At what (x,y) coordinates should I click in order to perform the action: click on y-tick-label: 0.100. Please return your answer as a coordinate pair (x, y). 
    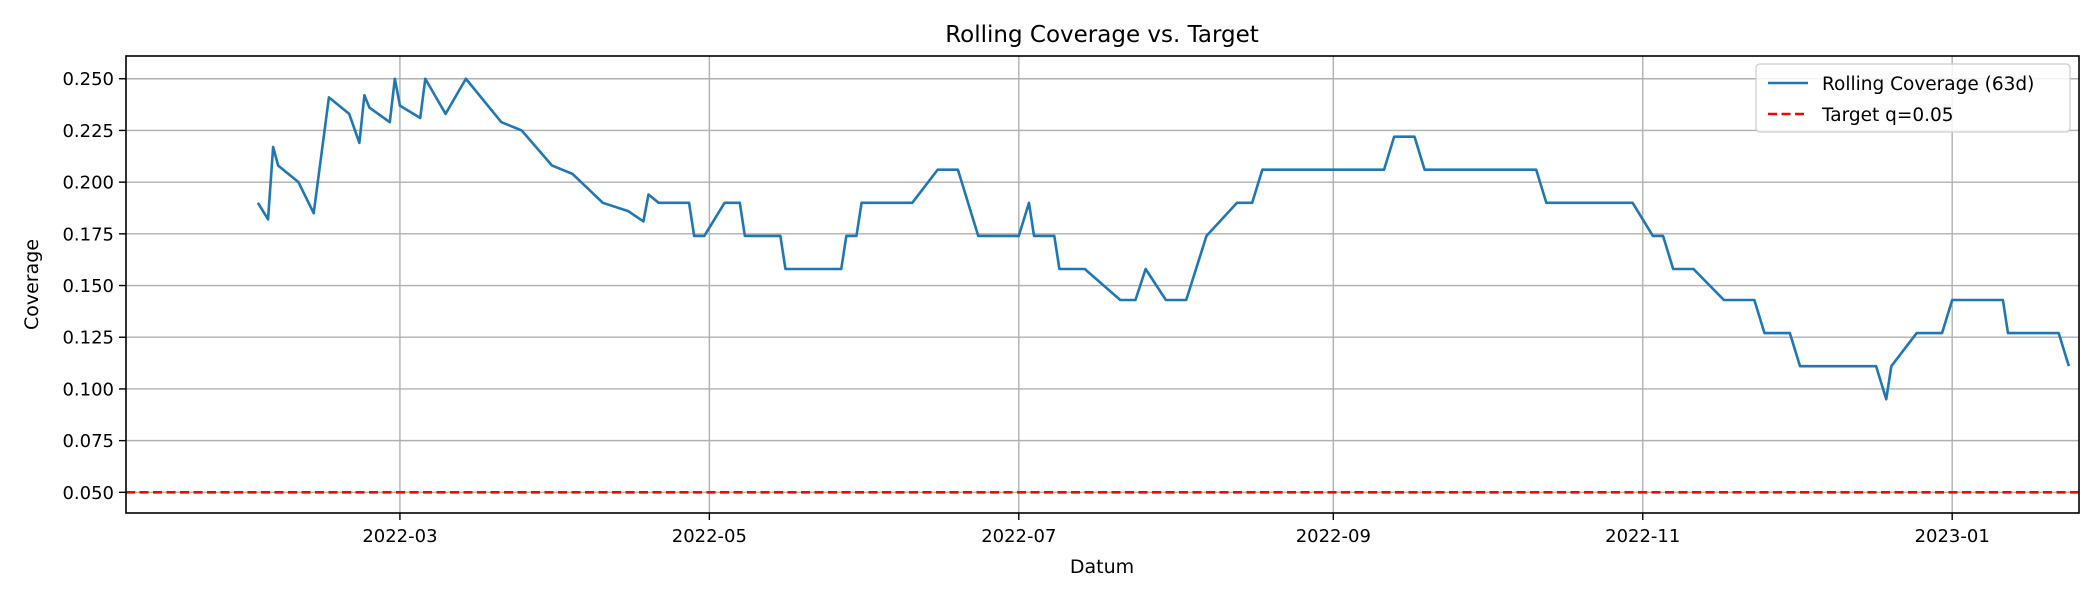
    Looking at the image, I should click on (88, 389).